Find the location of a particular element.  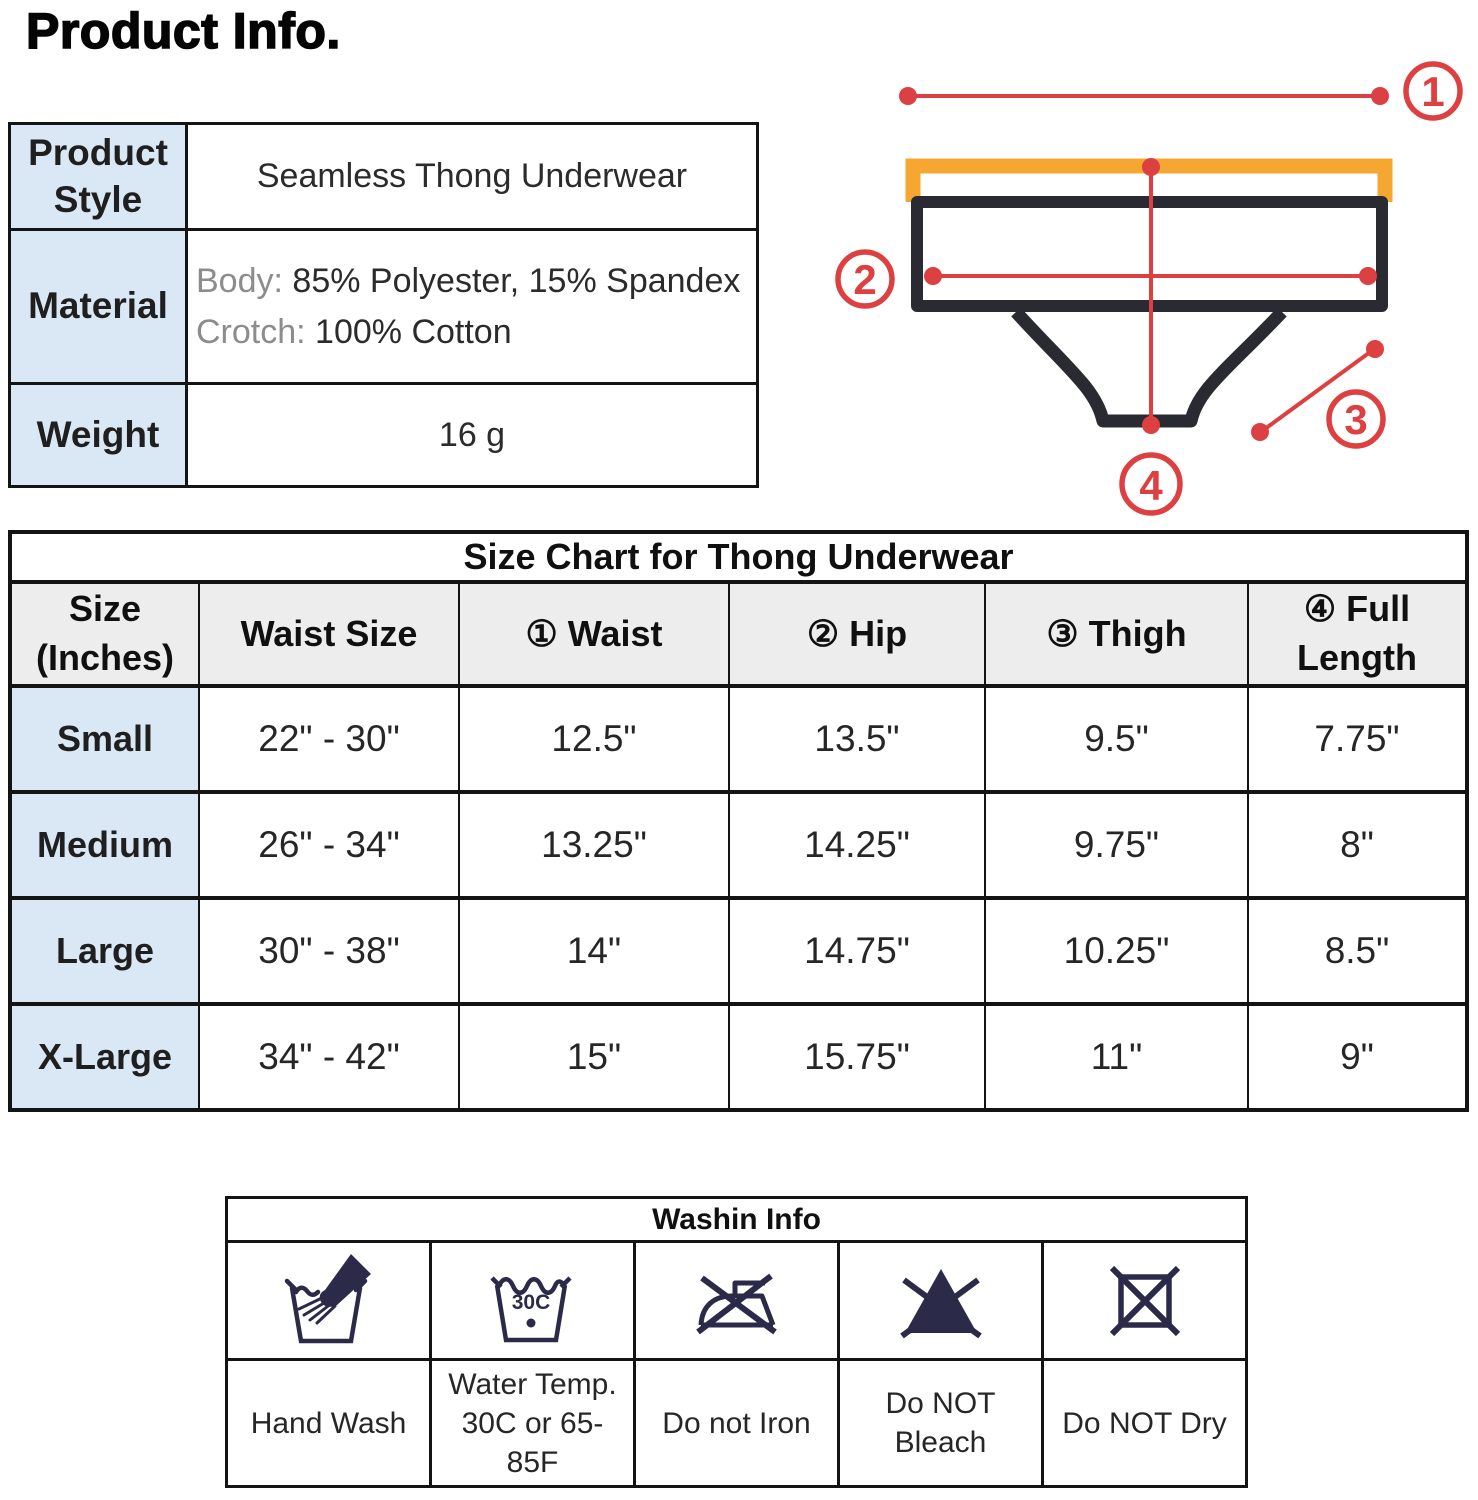

waist-size-cell: 22" - 30" is located at coordinates (329, 739).